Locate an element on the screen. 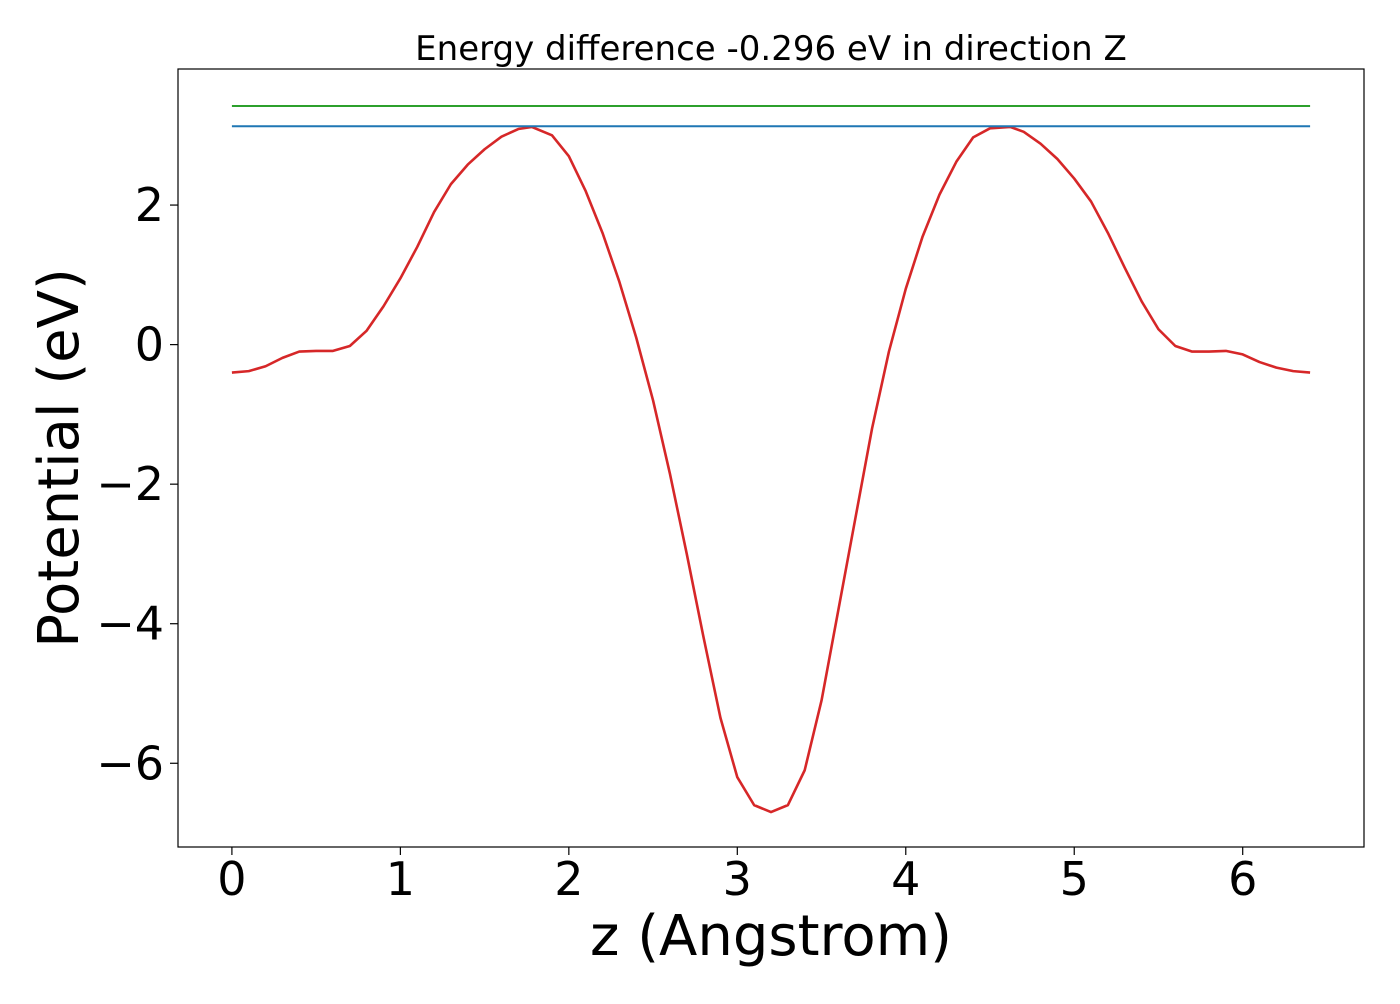 The width and height of the screenshot is (1400, 1004). x-tick-label: 6 is located at coordinates (1242, 879).